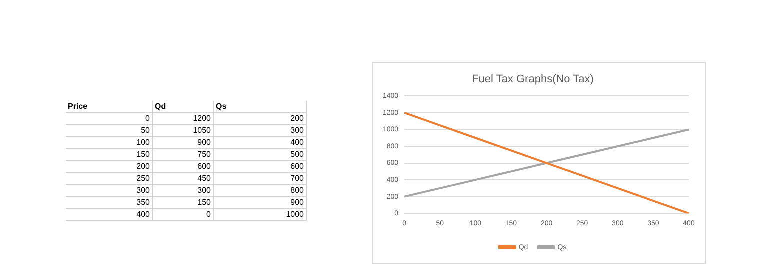 The image size is (779, 279). Describe the element at coordinates (183, 154) in the screenshot. I see `text: 750` at that location.